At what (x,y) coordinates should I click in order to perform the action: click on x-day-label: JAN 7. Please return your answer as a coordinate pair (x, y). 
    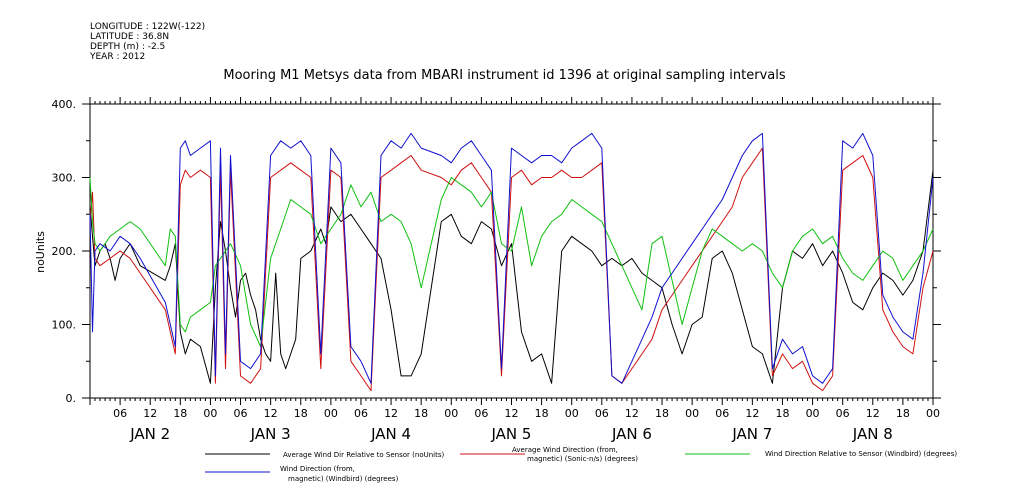
    Looking at the image, I should click on (751, 434).